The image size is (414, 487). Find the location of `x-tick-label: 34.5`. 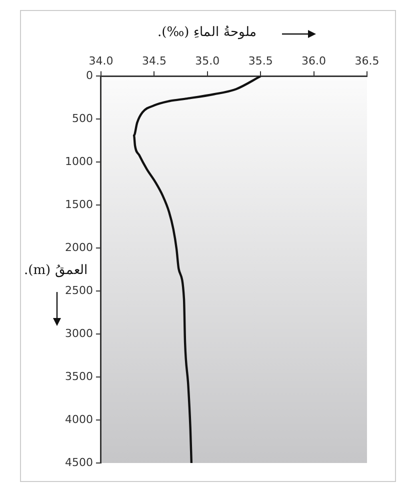

x-tick-label: 34.5 is located at coordinates (154, 61).